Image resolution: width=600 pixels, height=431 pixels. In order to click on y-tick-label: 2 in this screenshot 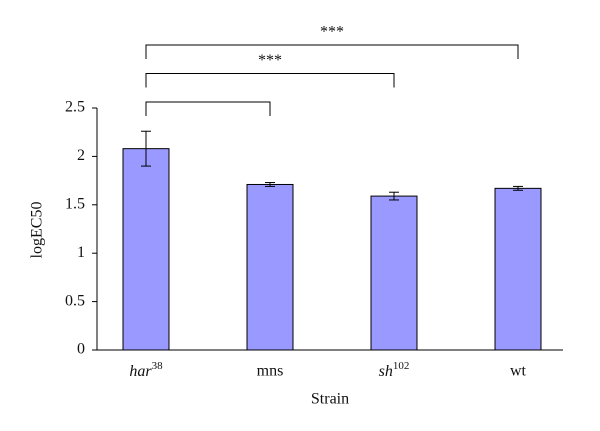, I will do `click(81, 155)`.